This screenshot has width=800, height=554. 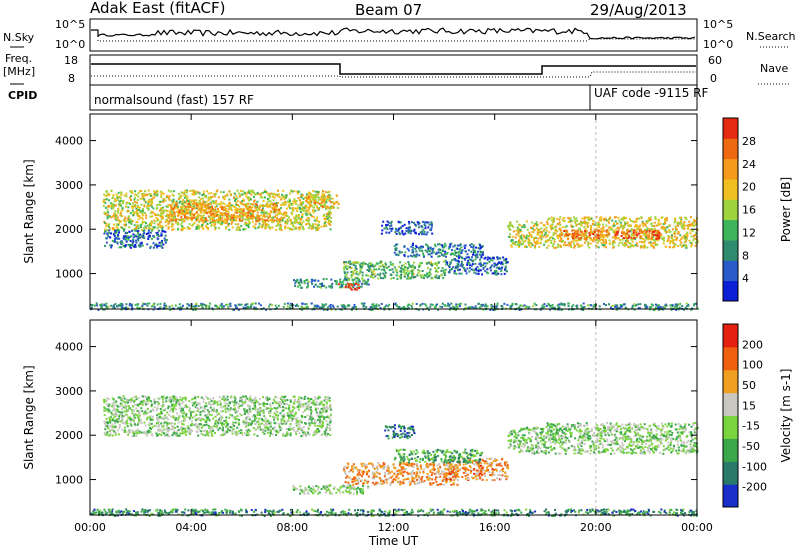 I want to click on velocity-cell, so click(x=220, y=404).